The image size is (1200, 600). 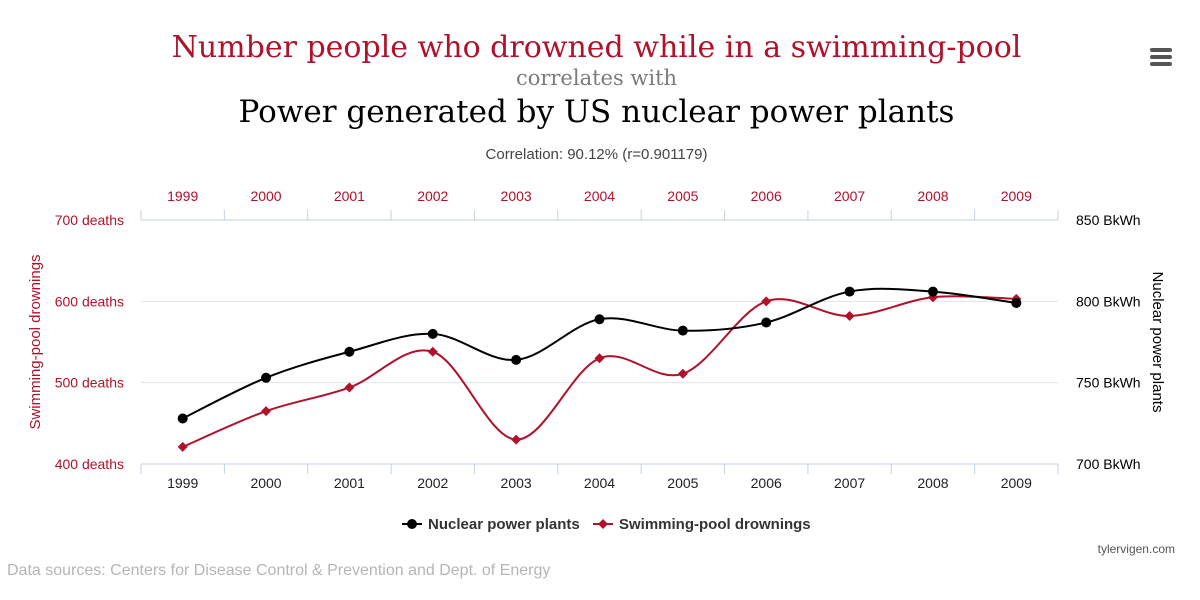 What do you see at coordinates (182, 483) in the screenshot?
I see `x-tick-label: 1999` at bounding box center [182, 483].